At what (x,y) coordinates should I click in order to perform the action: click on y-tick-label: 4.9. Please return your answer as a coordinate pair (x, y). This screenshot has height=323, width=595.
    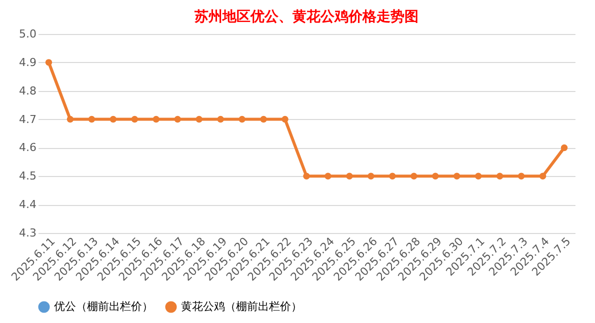
    Looking at the image, I should click on (27, 62).